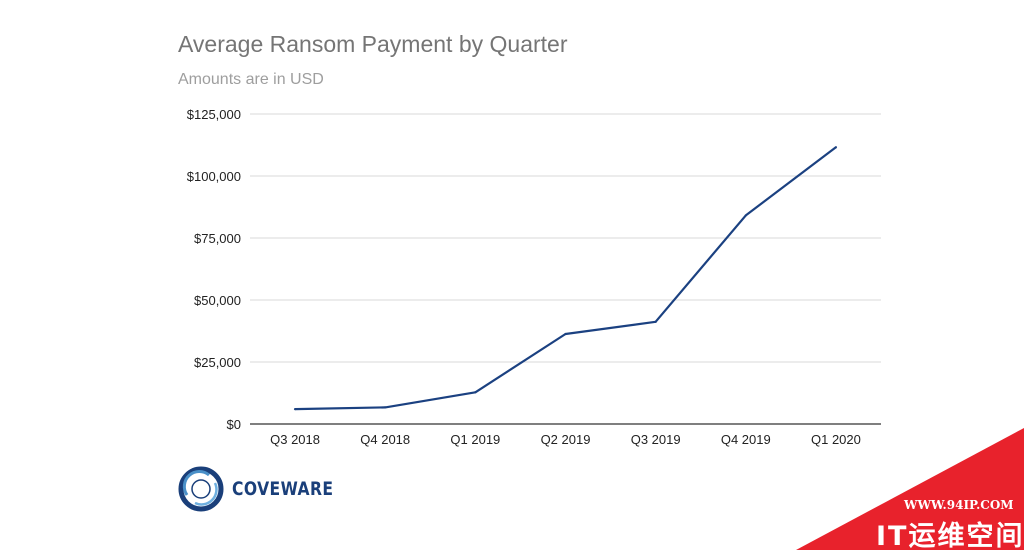  What do you see at coordinates (234, 424) in the screenshot?
I see `y-tick-label: $0` at bounding box center [234, 424].